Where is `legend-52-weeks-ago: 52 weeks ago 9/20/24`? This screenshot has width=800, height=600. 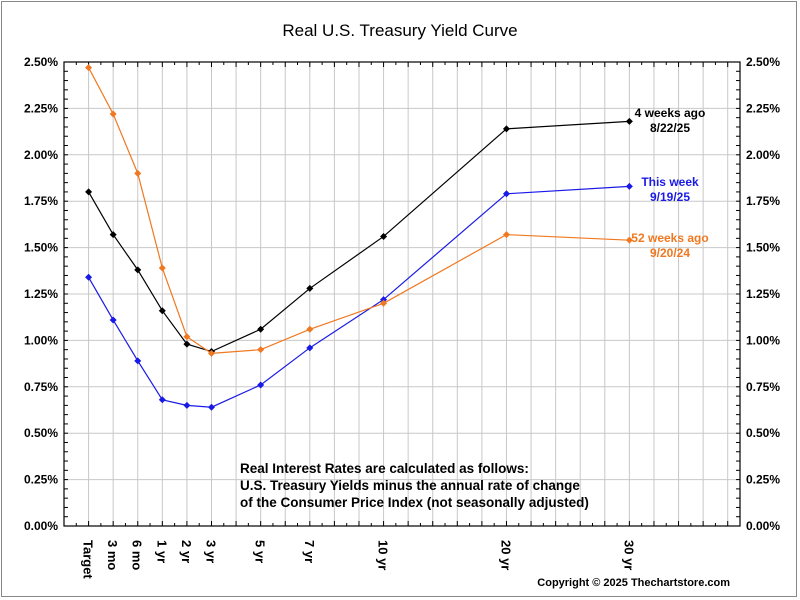
legend-52-weeks-ago: 52 weeks ago 9/20/24 is located at coordinates (670, 246).